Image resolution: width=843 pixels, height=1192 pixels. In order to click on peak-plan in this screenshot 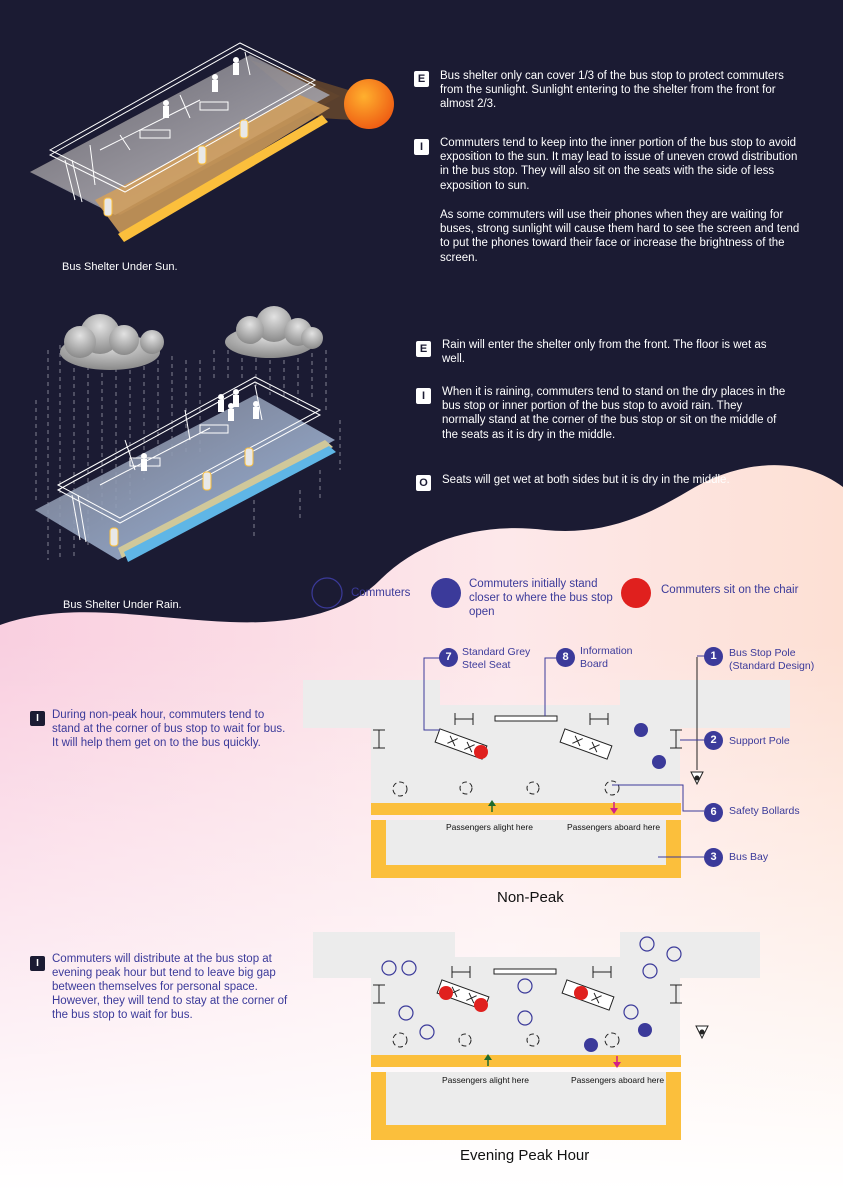, I will do `click(536, 1036)`.